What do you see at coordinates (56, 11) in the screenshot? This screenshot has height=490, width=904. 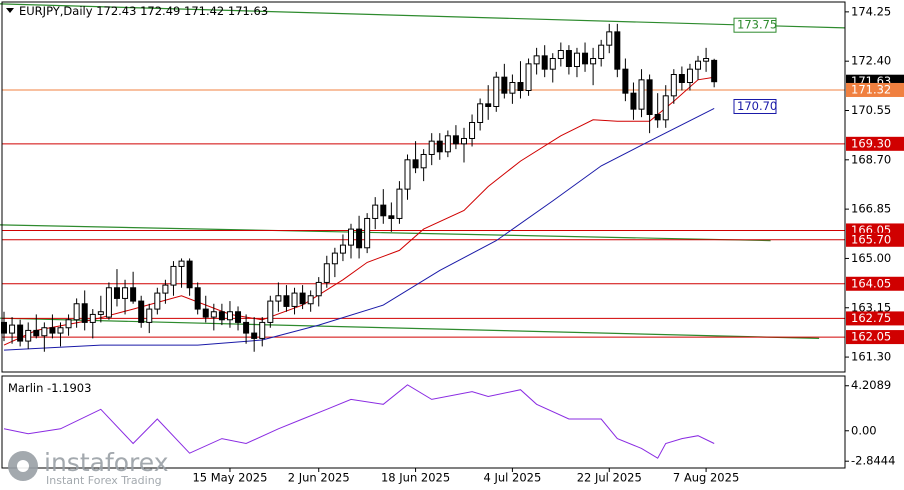 I see `symbol: EURJPY,Daily` at bounding box center [56, 11].